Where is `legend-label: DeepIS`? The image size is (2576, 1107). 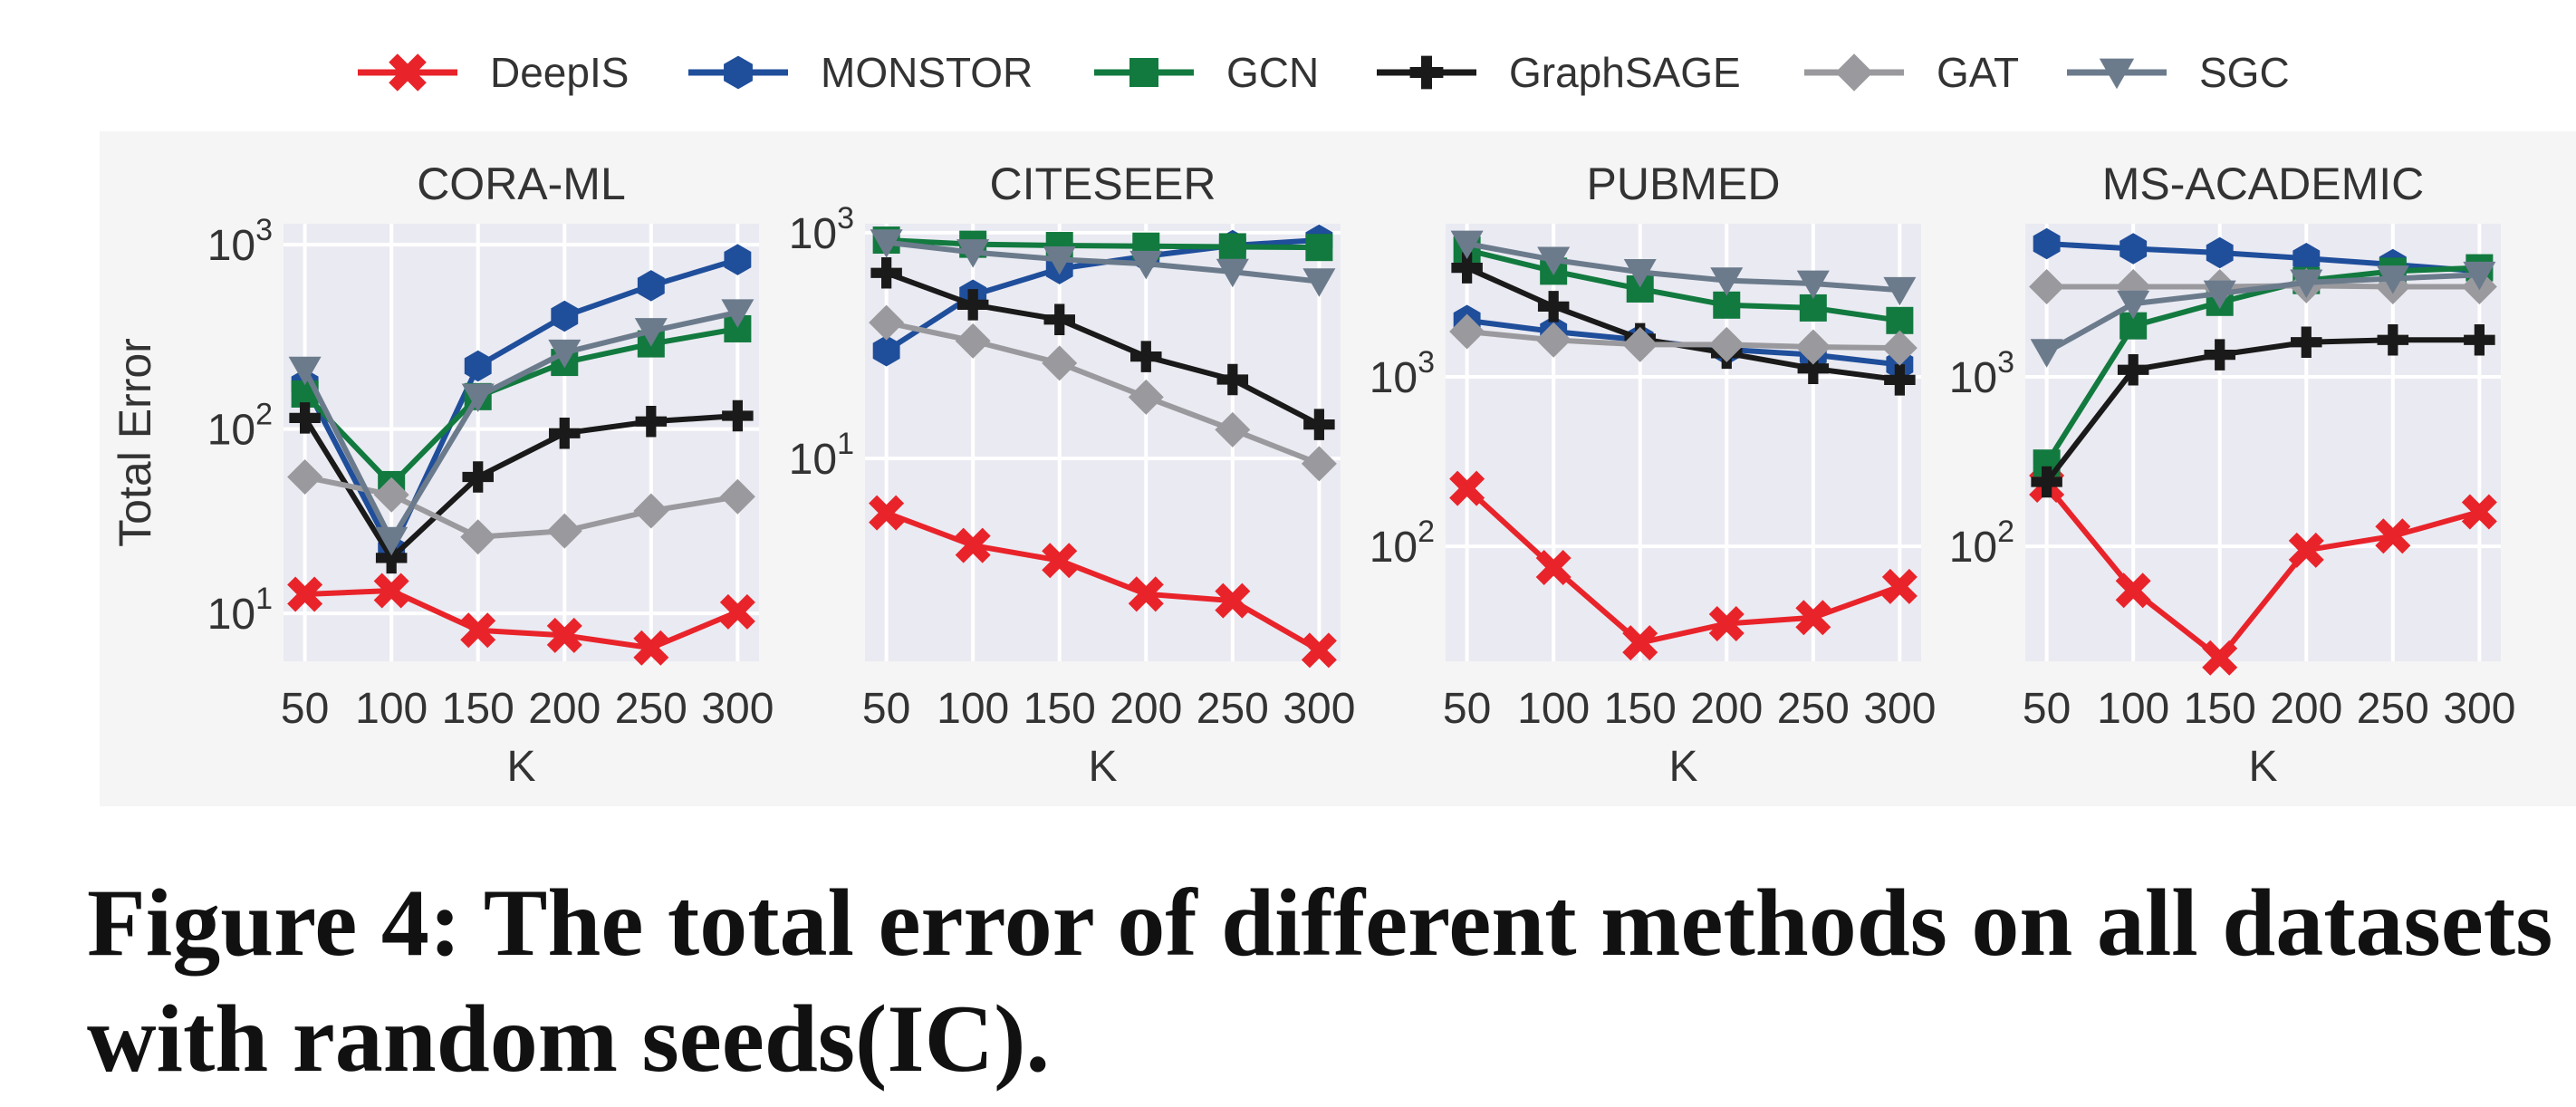 legend-label: DeepIS is located at coordinates (559, 72).